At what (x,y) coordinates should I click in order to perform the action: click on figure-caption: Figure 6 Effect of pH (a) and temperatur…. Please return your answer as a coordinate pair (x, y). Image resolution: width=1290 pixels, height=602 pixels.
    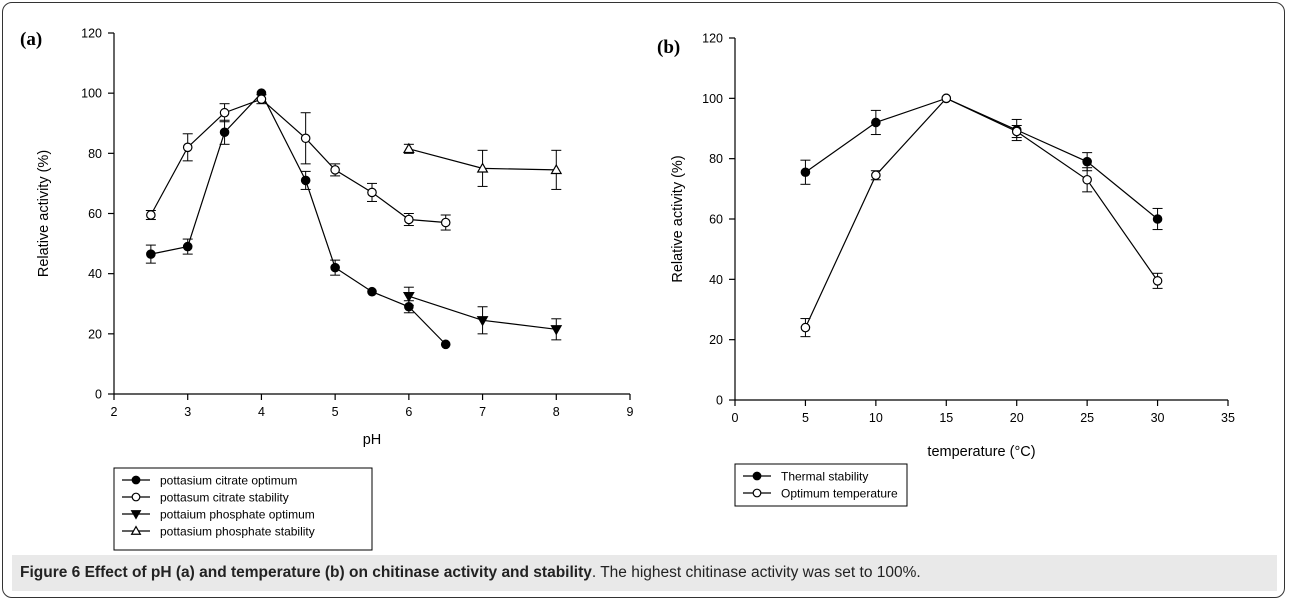
    Looking at the image, I should click on (644, 573).